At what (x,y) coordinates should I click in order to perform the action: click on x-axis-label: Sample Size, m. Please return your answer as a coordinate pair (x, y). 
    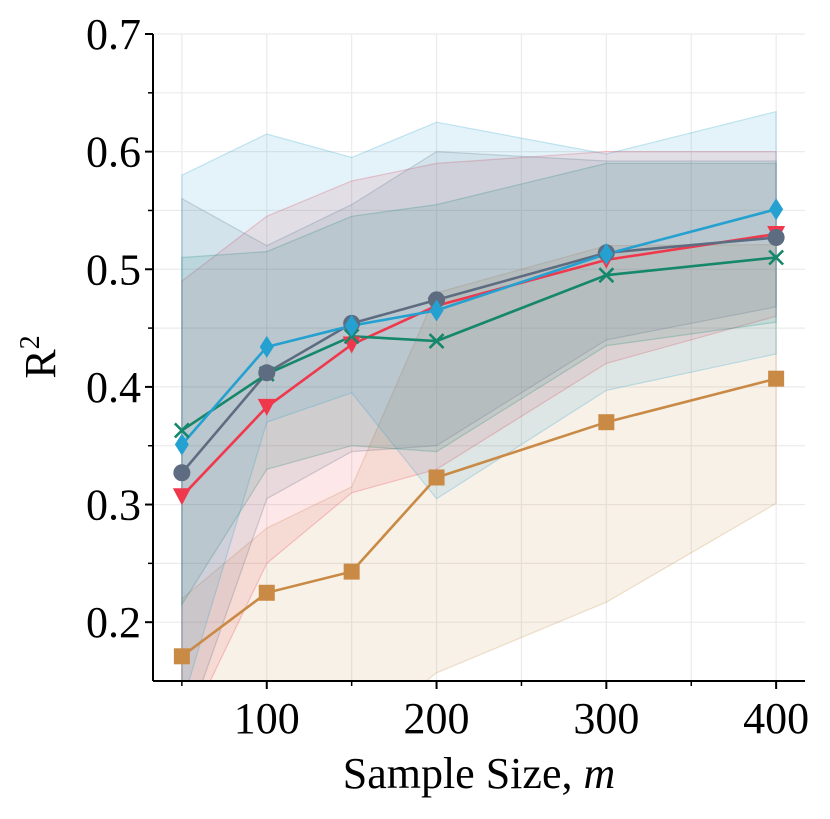
    Looking at the image, I should click on (479, 773).